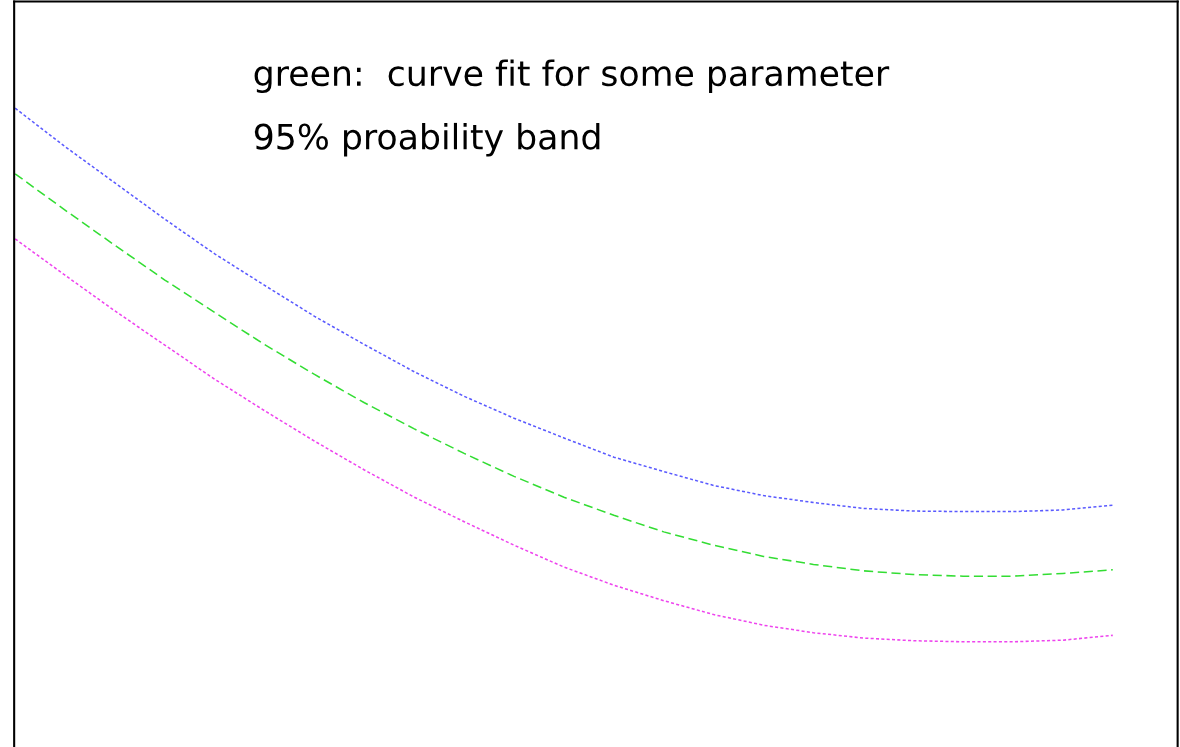 The image size is (1180, 747). I want to click on annotation: 95% proability band, so click(427, 139).